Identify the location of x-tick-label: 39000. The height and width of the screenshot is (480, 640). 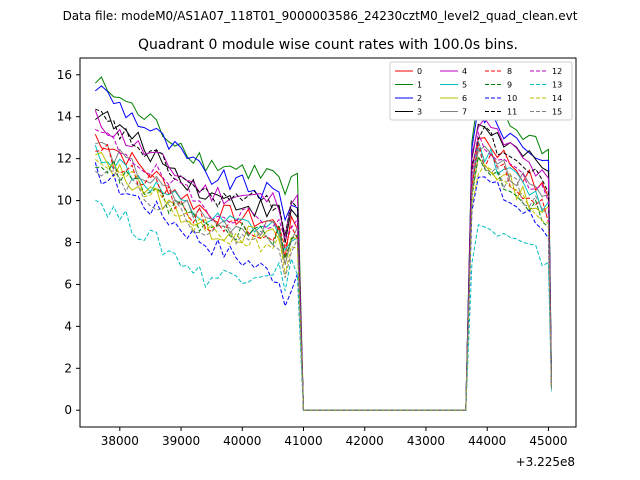
(181, 441).